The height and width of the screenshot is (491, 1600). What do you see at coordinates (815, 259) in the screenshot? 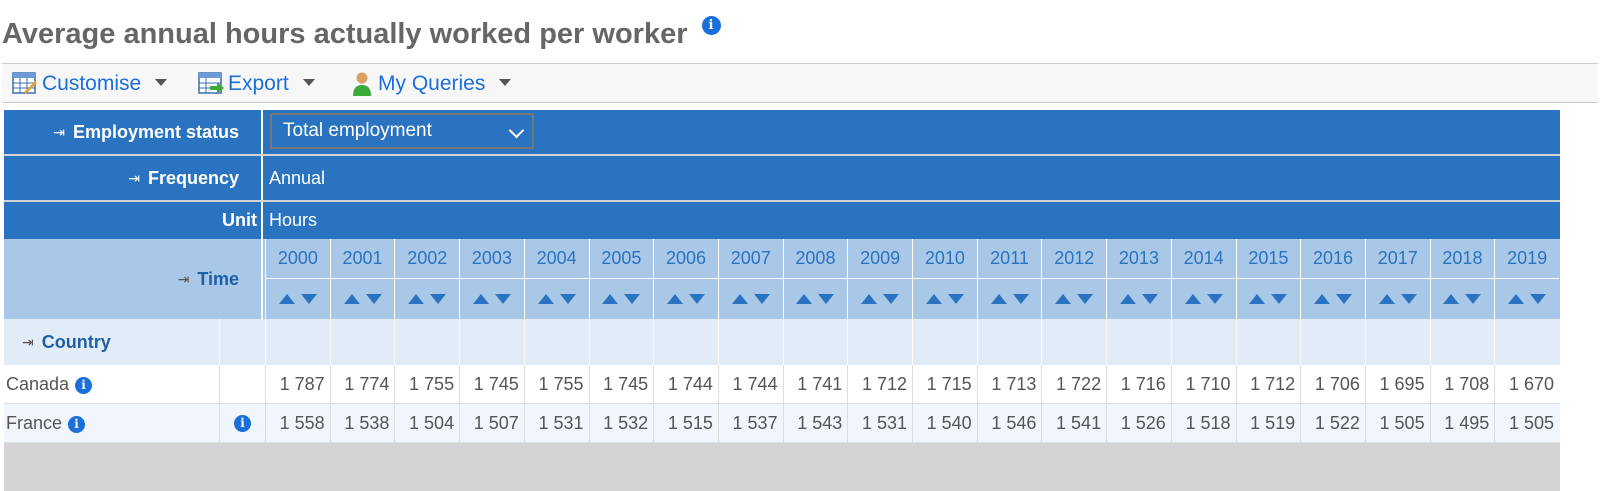
I see `year-header: 2008` at bounding box center [815, 259].